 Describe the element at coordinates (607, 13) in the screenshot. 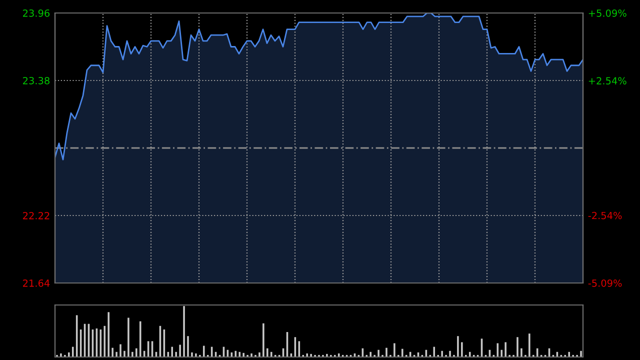

I see `y2-tick-label: +5.09%` at that location.